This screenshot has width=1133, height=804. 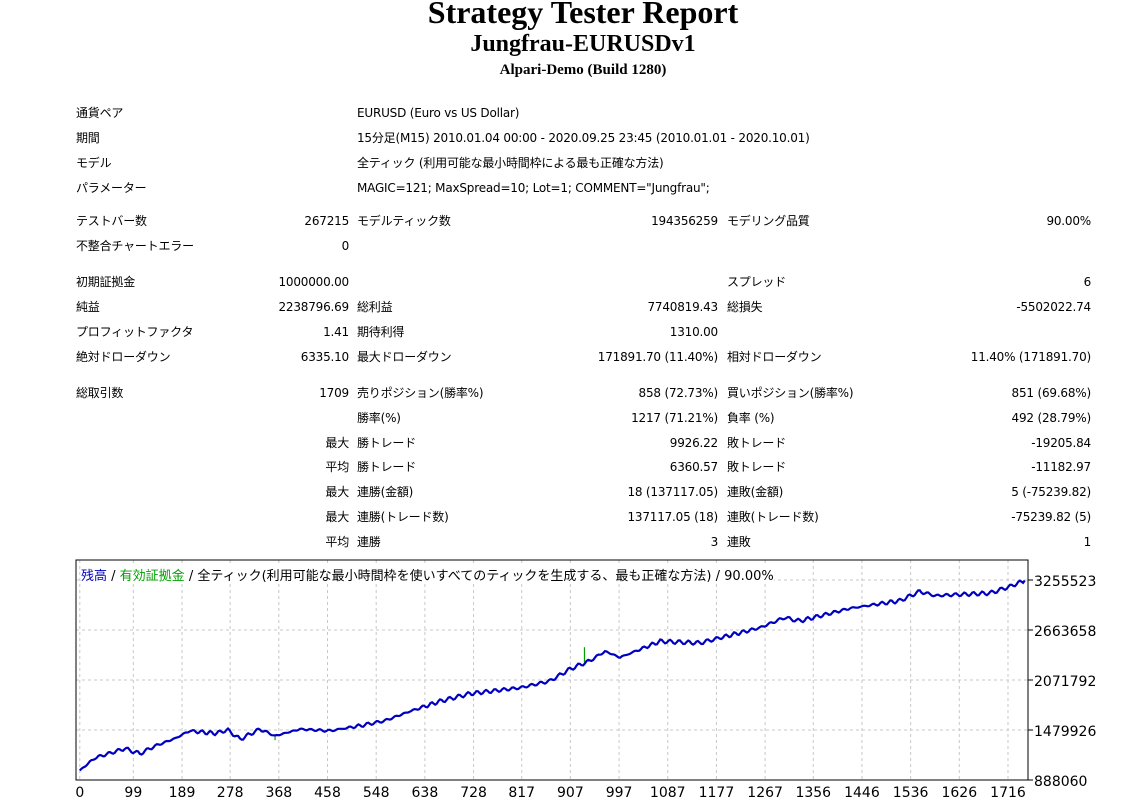 I want to click on legend-balance: 残高, so click(x=94, y=576).